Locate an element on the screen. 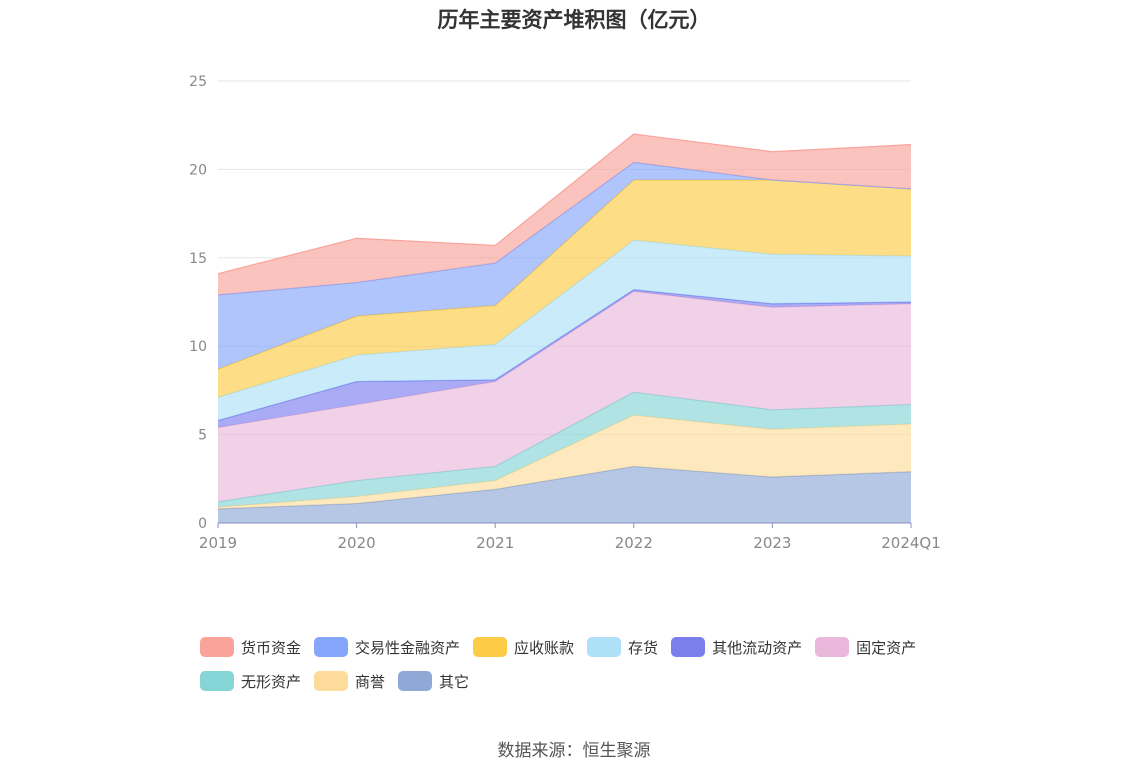 Image resolution: width=1148 pixels, height=776 pixels. legend-item: 无形资产 is located at coordinates (250, 681).